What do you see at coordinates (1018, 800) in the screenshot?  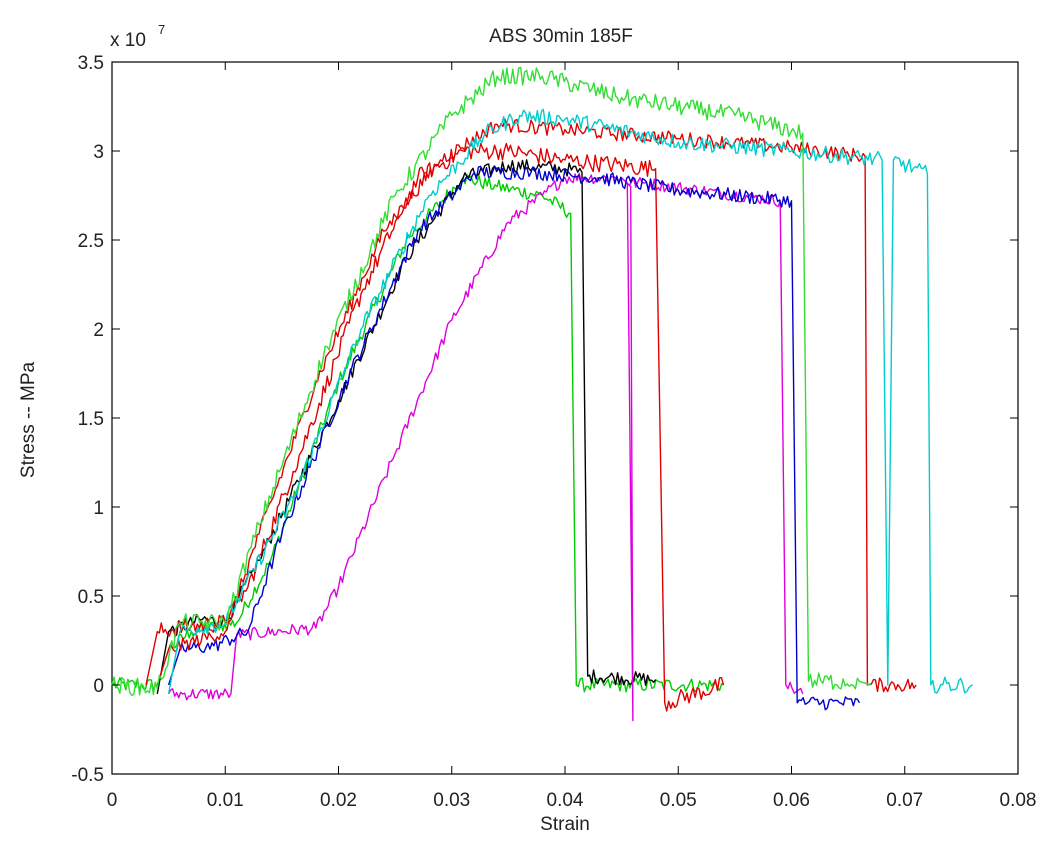 I see `x-tick-label: 0.08` at bounding box center [1018, 800].